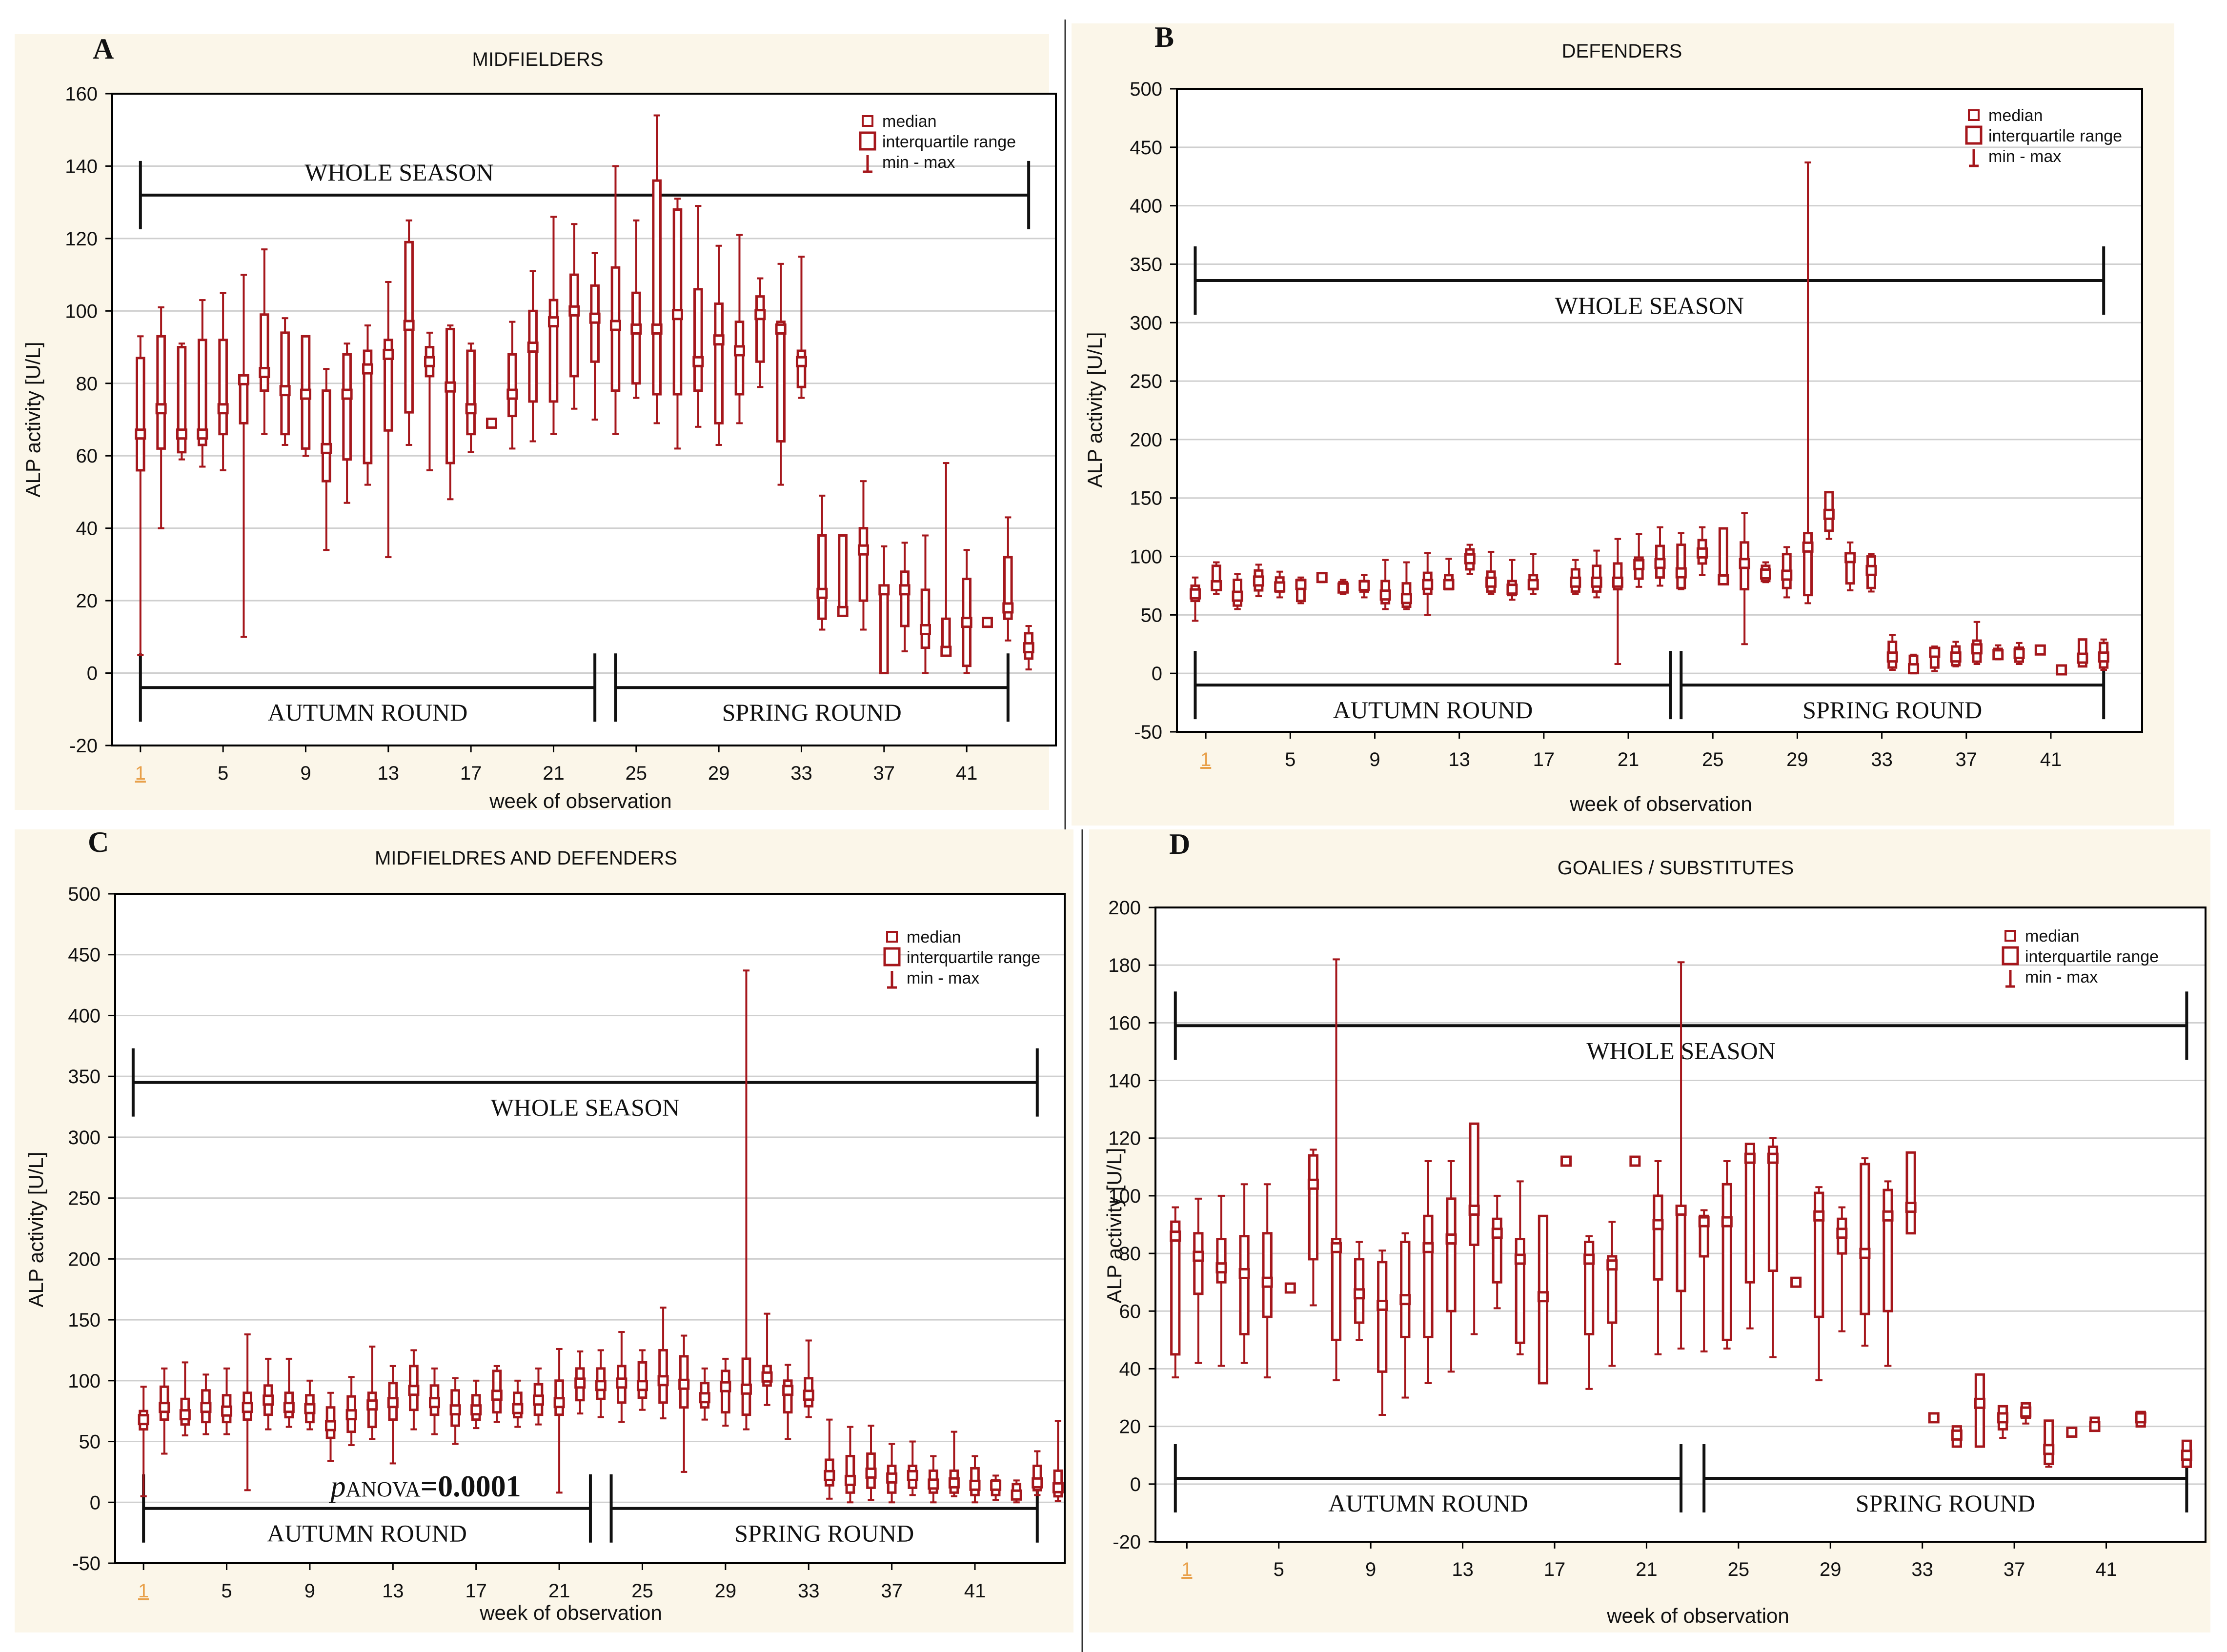  What do you see at coordinates (1130, 1427) in the screenshot?
I see `y-tick-label: 20` at bounding box center [1130, 1427].